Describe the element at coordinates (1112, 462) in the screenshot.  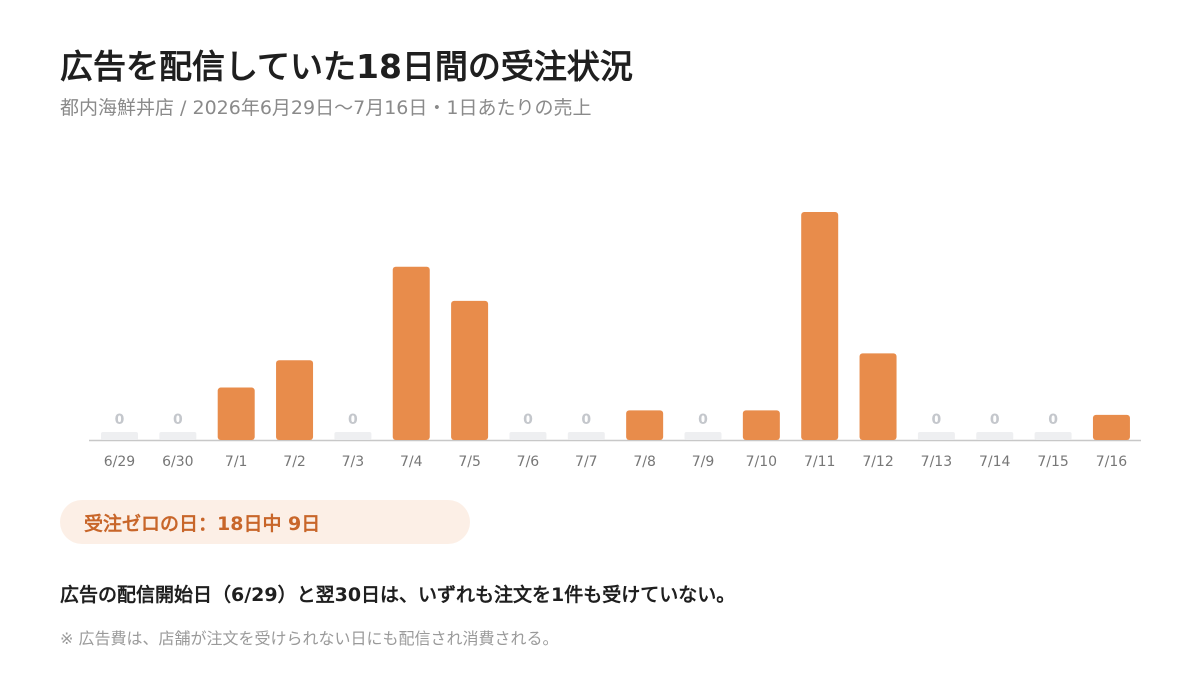
I see `x-tick-label: 7/16` at that location.